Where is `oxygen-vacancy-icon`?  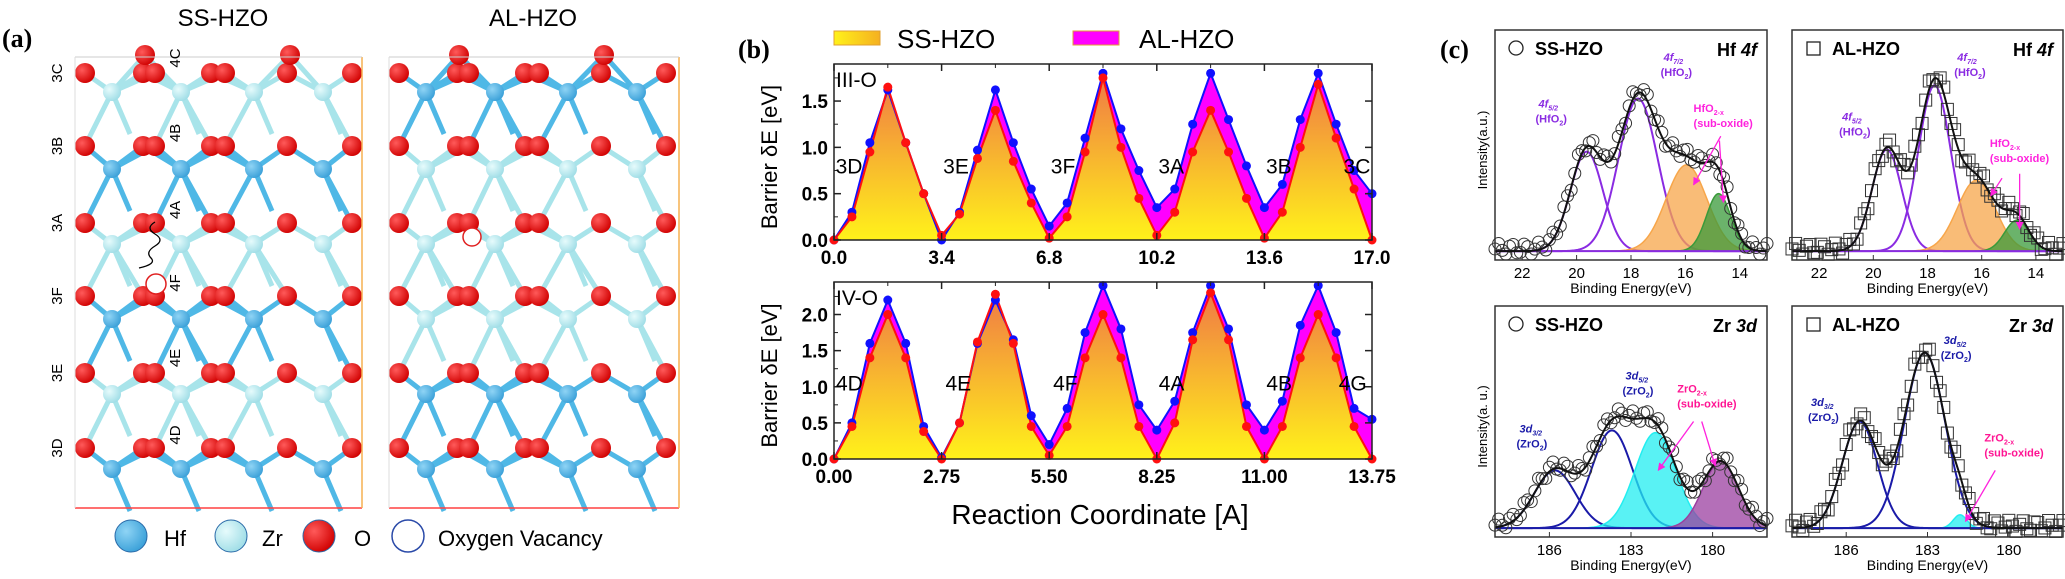
oxygen-vacancy-icon is located at coordinates (408, 536).